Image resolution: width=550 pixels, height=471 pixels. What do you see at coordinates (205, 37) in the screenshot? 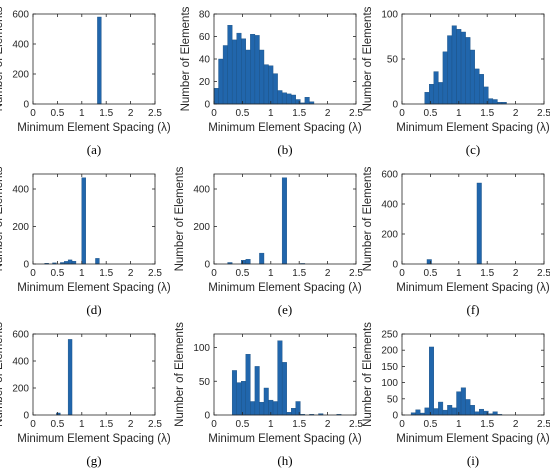
I see `y-tick-label: 60` at bounding box center [205, 37].